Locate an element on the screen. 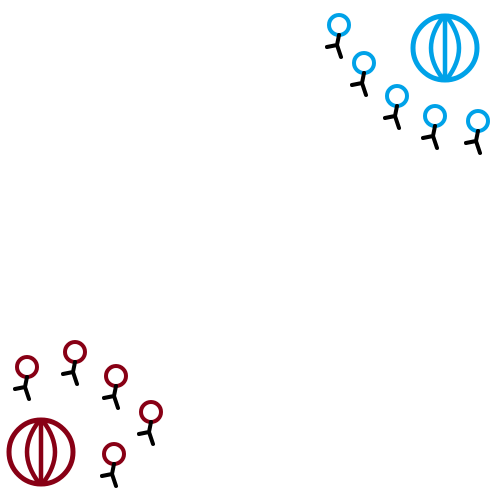 This screenshot has height=500, width=500. blue-ball-icon is located at coordinates (445, 48).